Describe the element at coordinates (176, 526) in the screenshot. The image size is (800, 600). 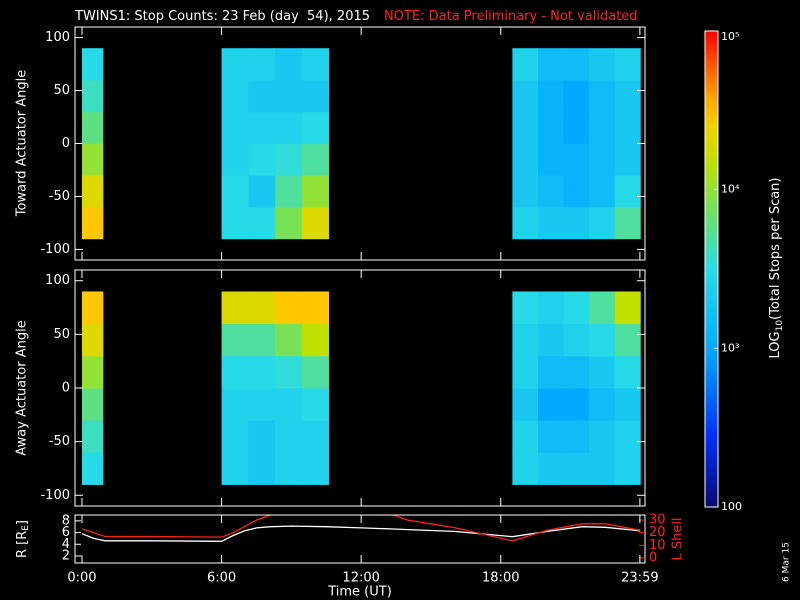
I see `series-line` at that location.